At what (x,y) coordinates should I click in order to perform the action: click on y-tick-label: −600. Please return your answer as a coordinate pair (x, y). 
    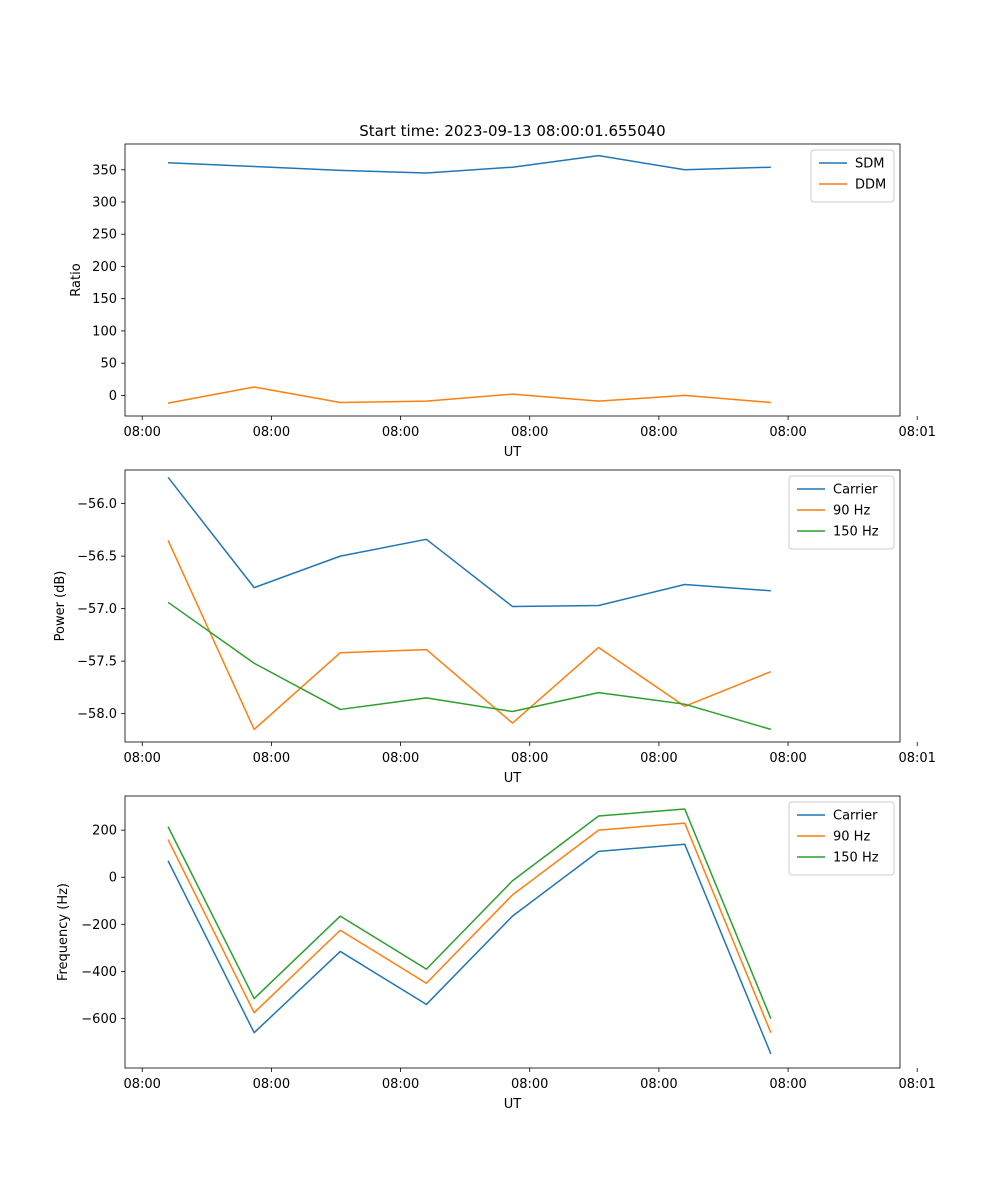
    Looking at the image, I should click on (99, 1019).